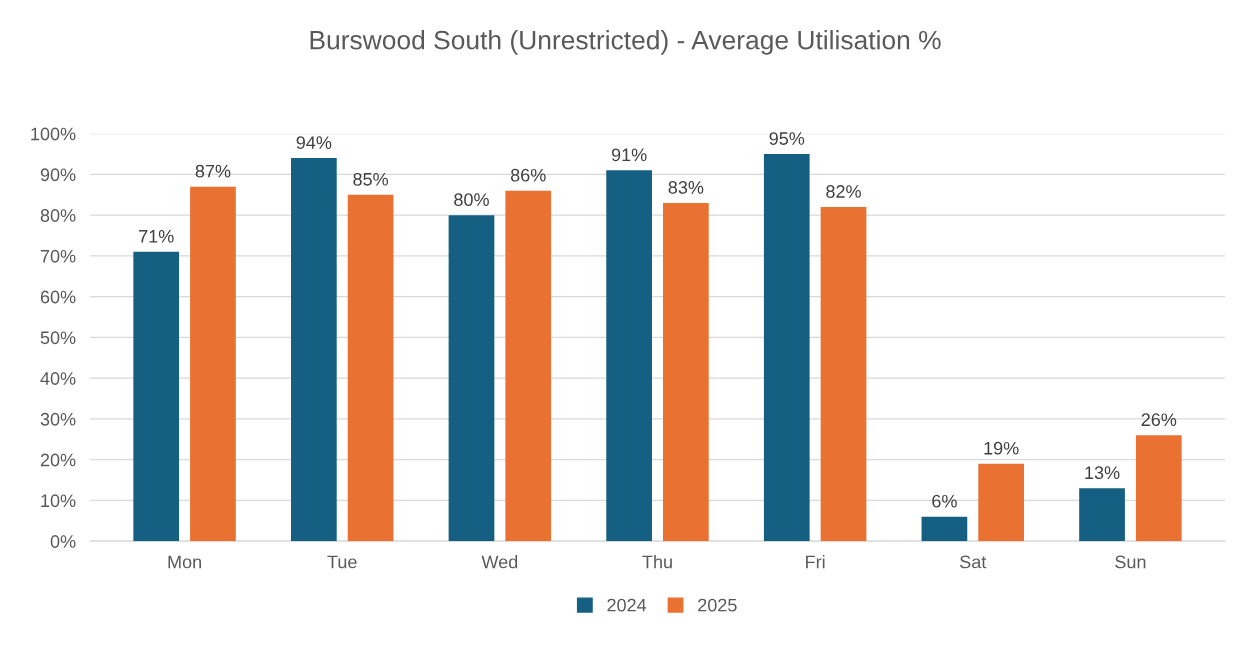  I want to click on x-tick-label: Thu, so click(657, 562).